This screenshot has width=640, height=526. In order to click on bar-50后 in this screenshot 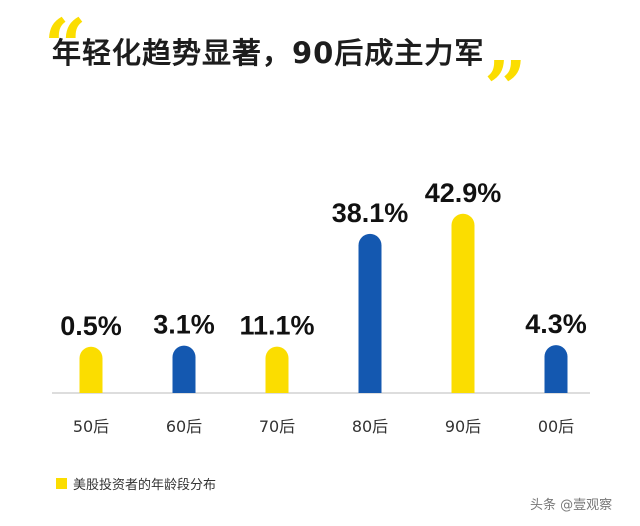, I will do `click(91, 369)`.